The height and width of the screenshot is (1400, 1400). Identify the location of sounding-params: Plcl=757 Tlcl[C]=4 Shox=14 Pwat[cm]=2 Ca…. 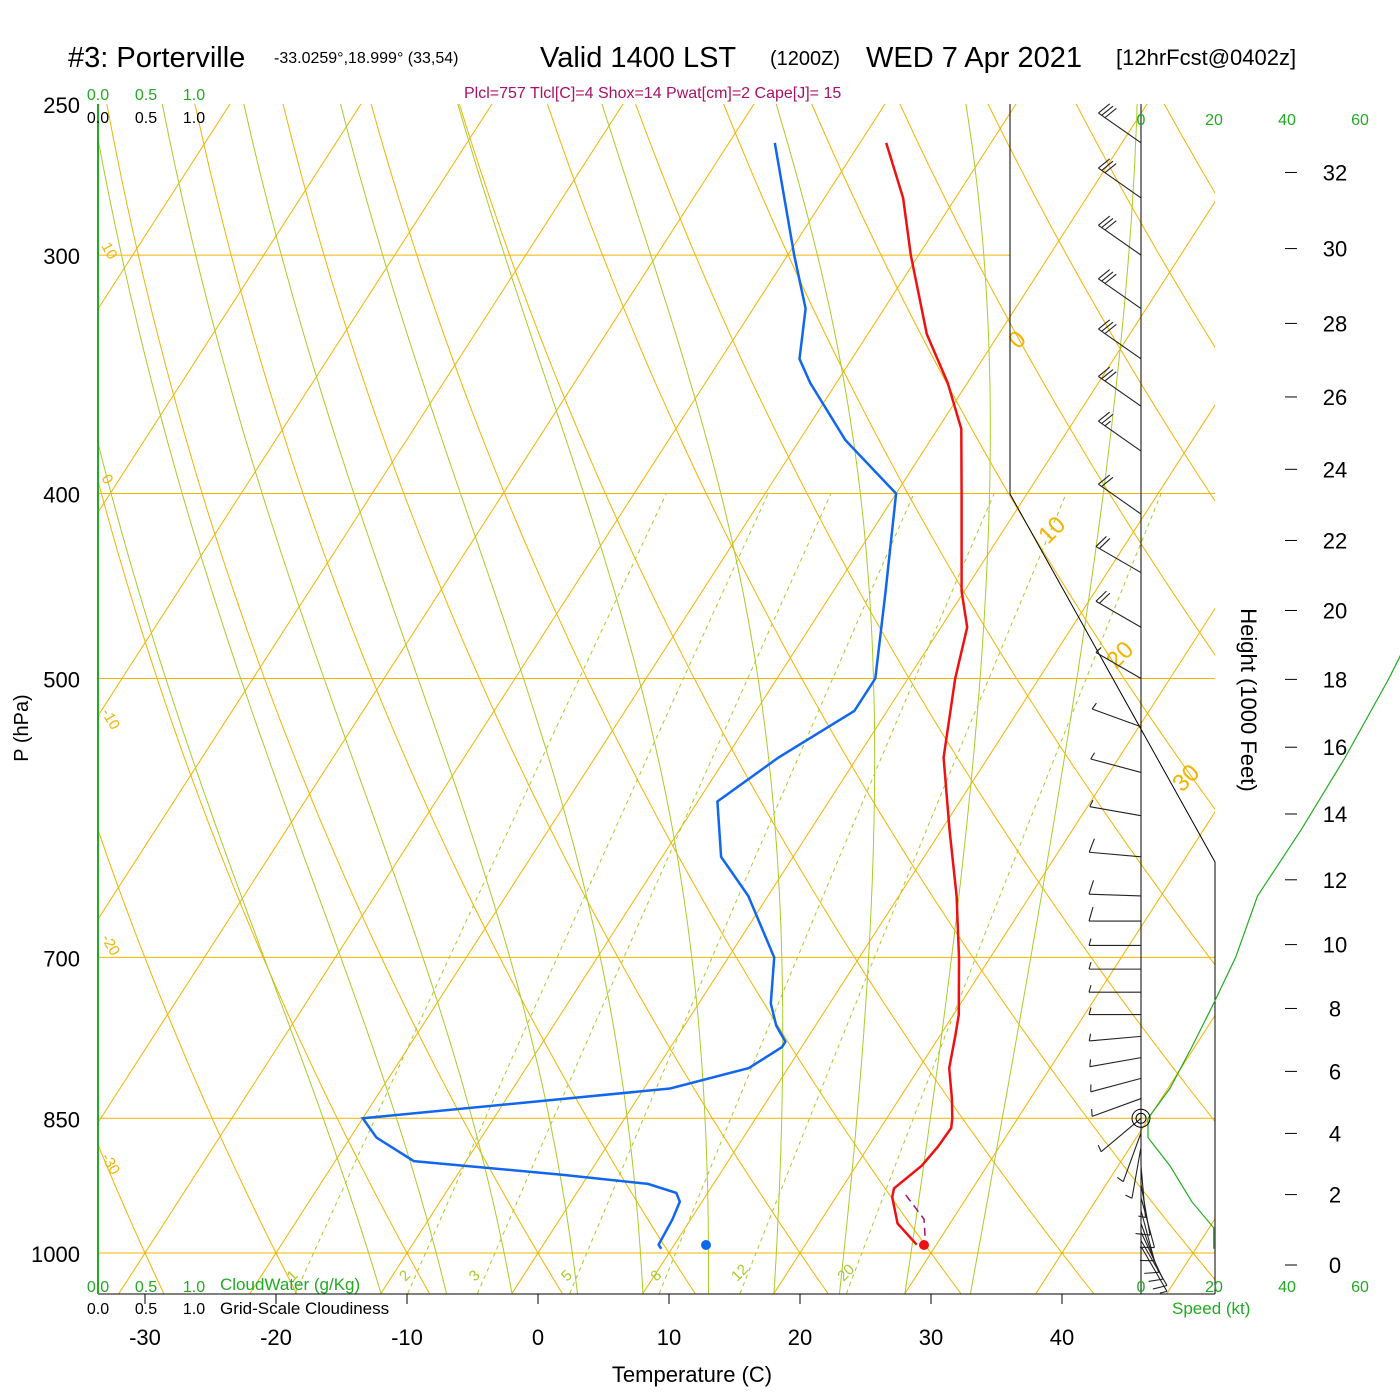
(652, 93).